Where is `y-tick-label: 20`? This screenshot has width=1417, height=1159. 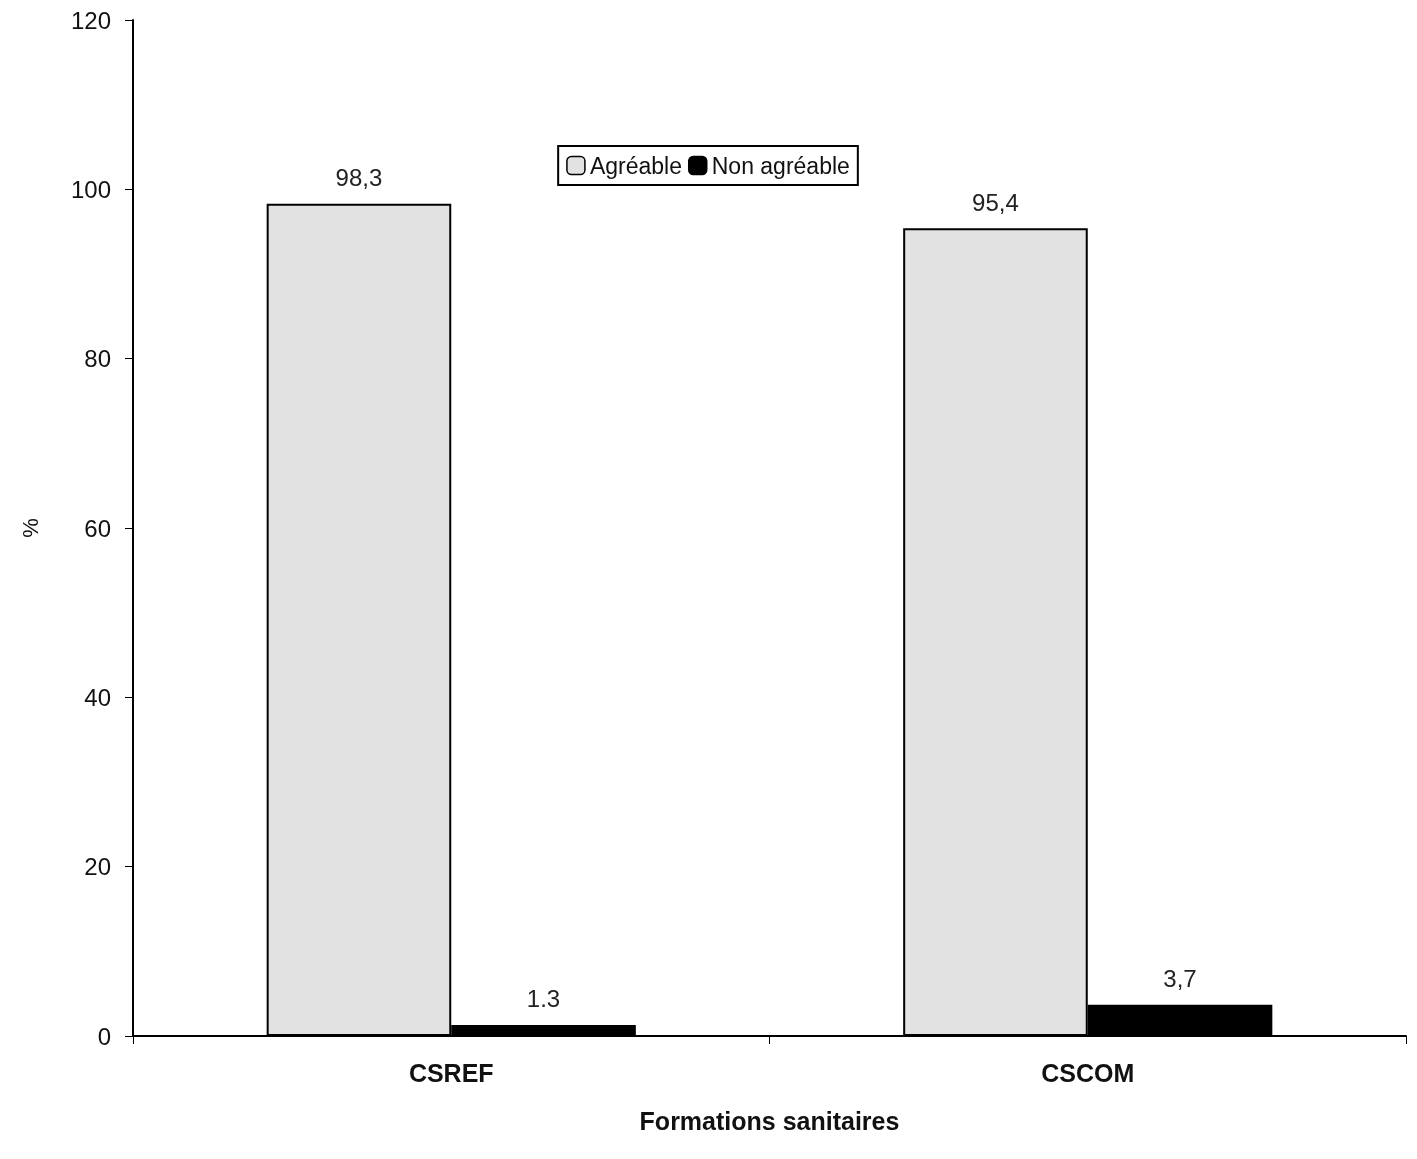
y-tick-label: 20 is located at coordinates (97, 867).